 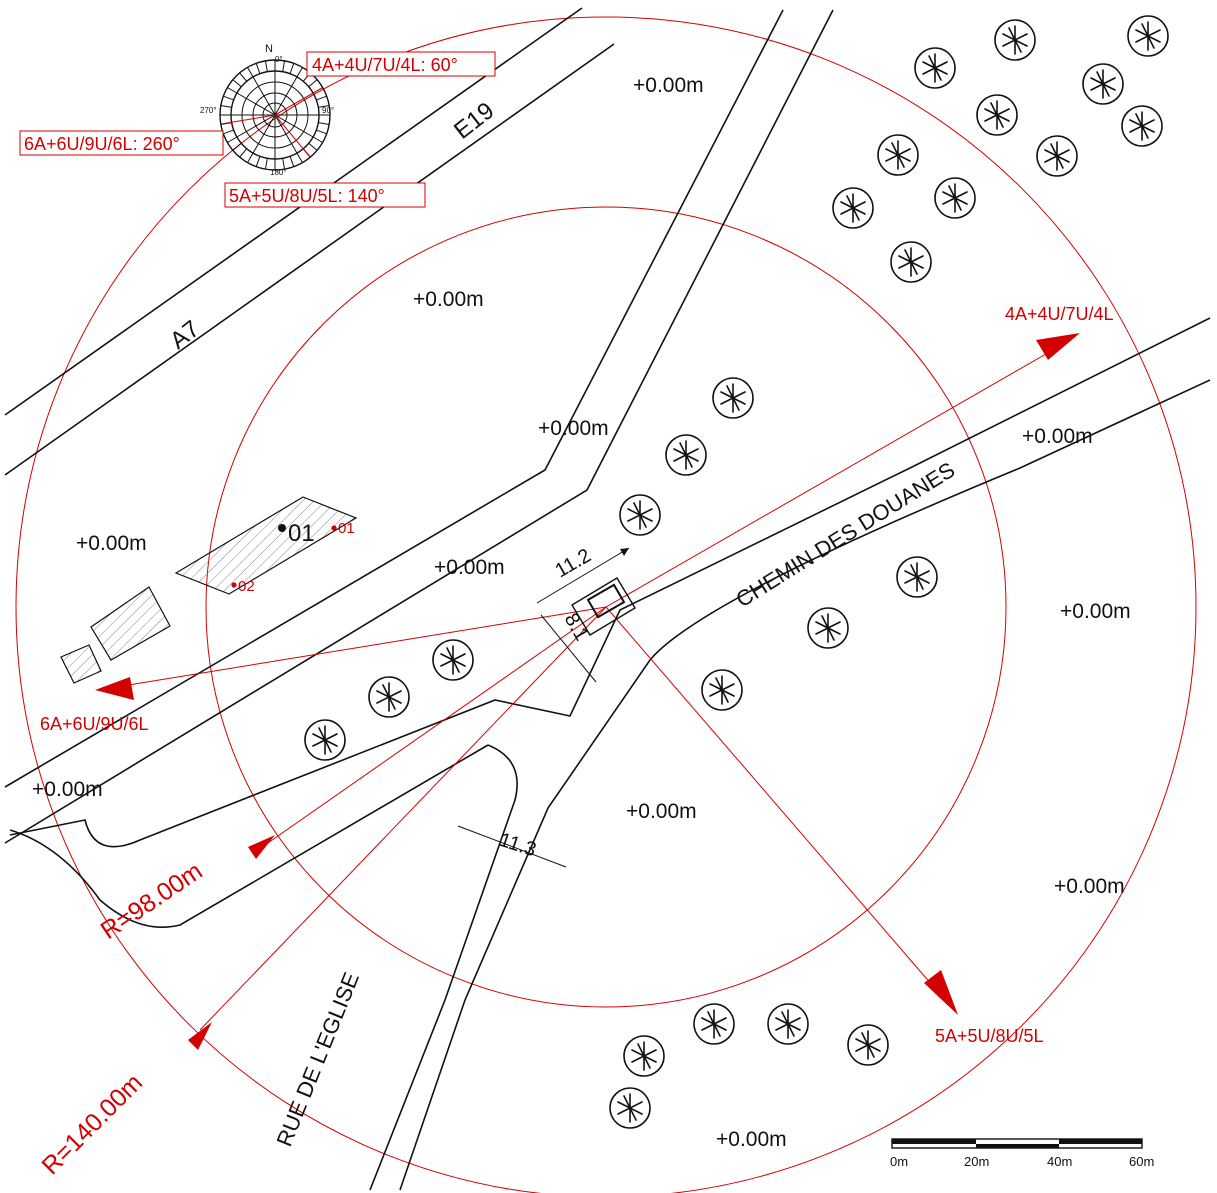 What do you see at coordinates (269, 49) in the screenshot?
I see `compass-north-label: N` at bounding box center [269, 49].